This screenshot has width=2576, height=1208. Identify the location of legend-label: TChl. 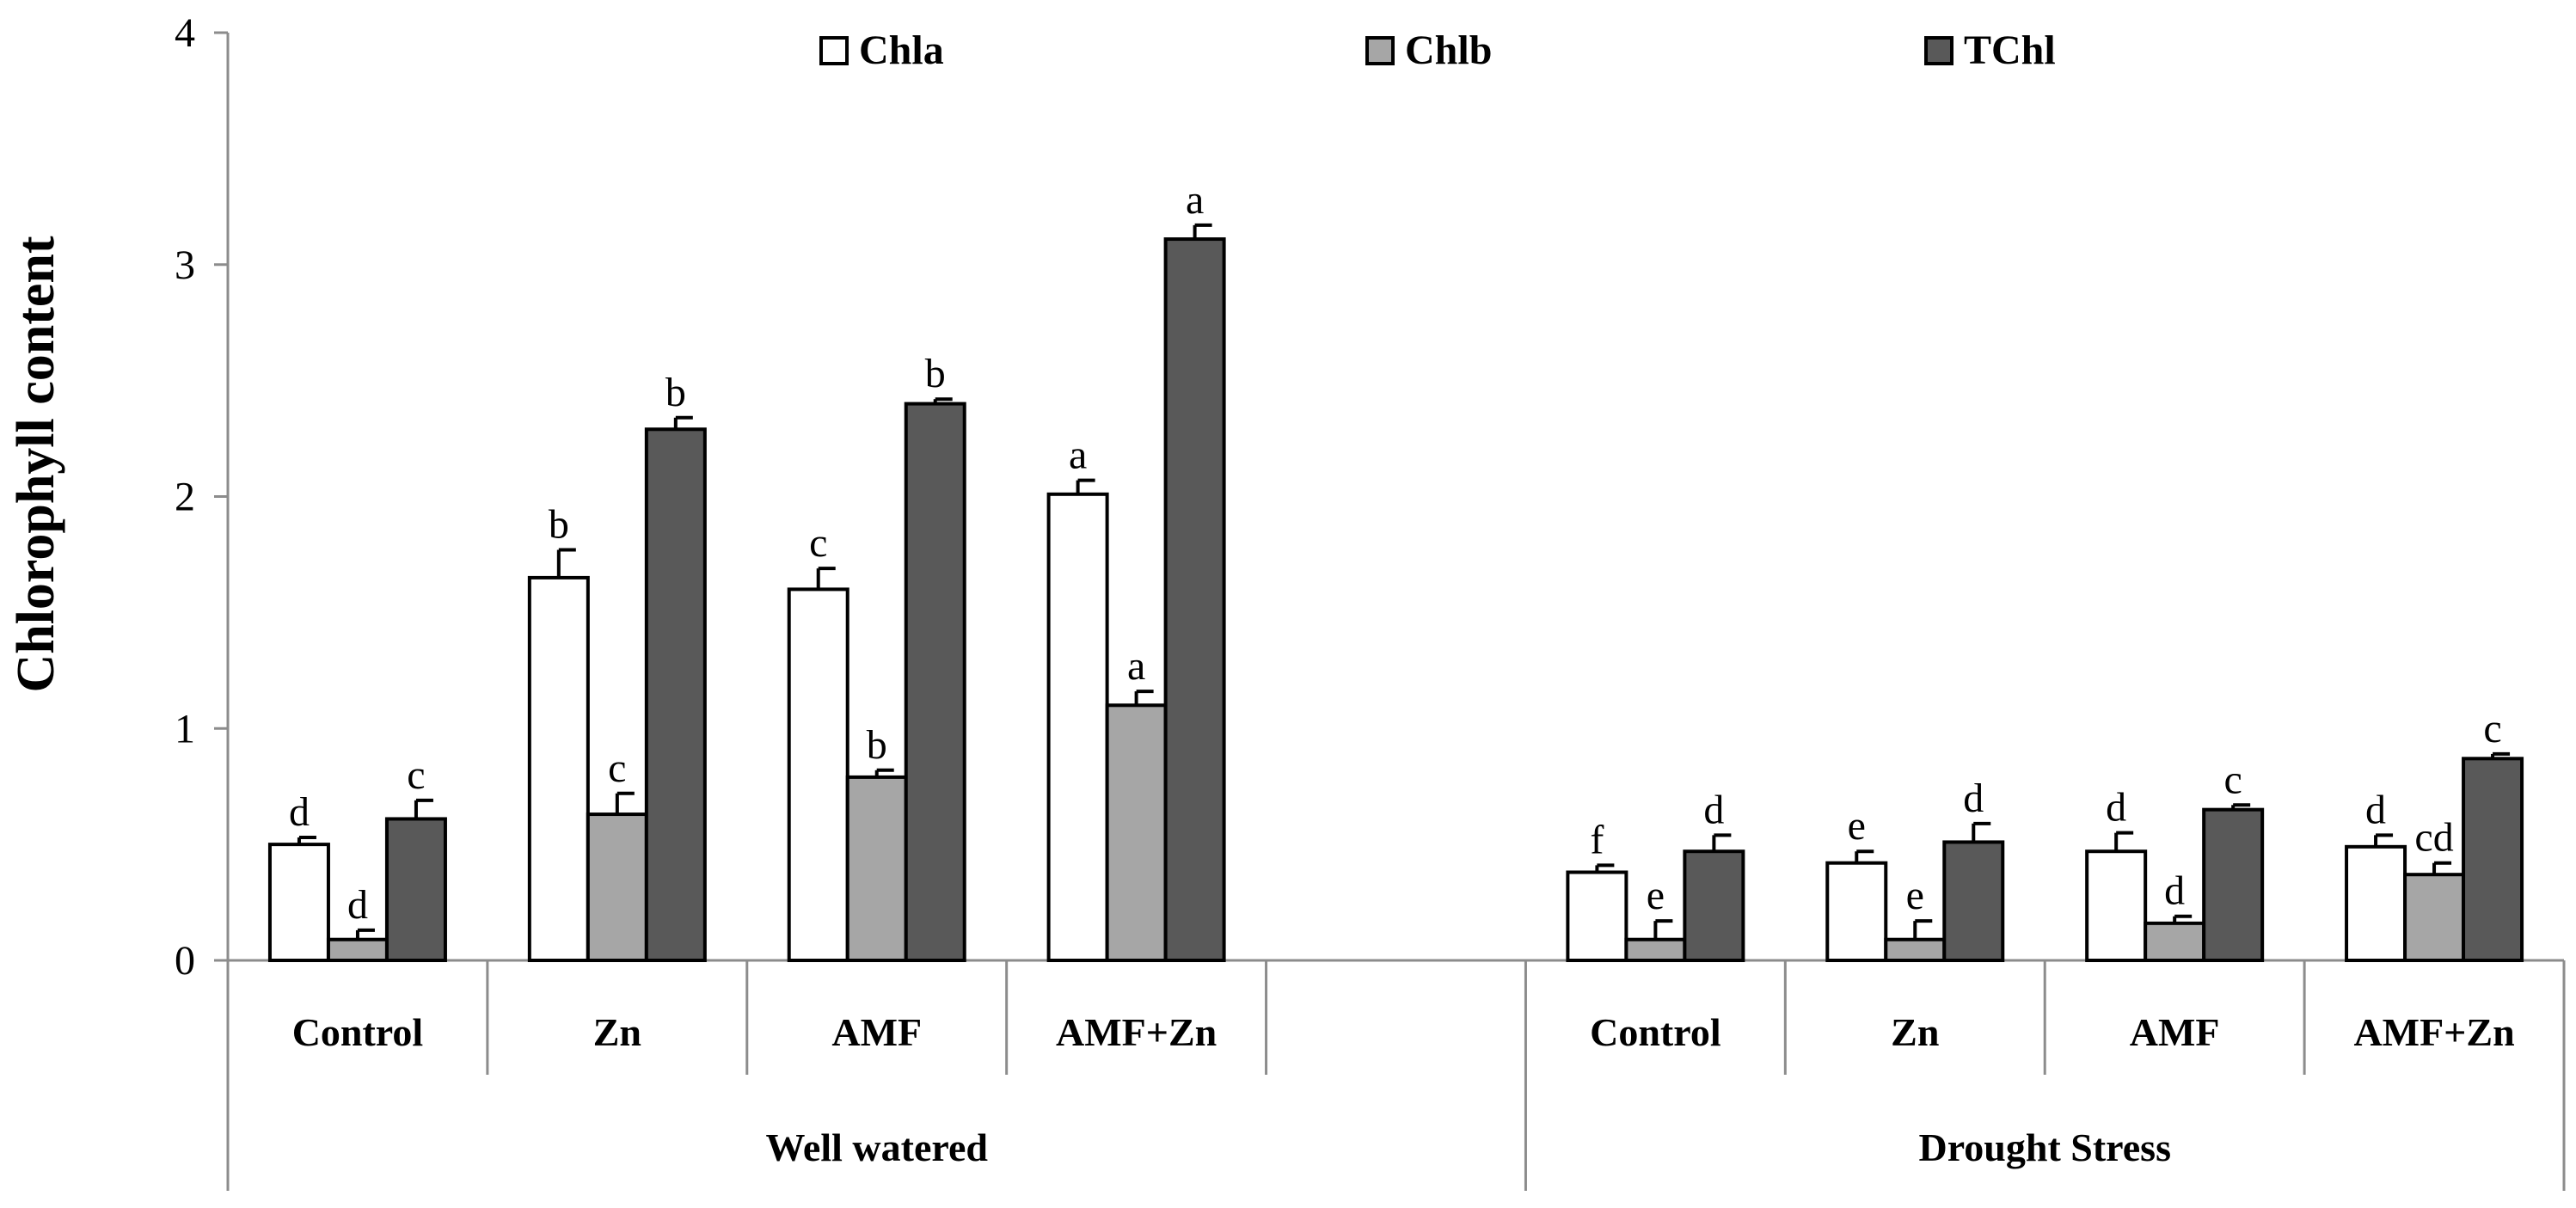
(2010, 50).